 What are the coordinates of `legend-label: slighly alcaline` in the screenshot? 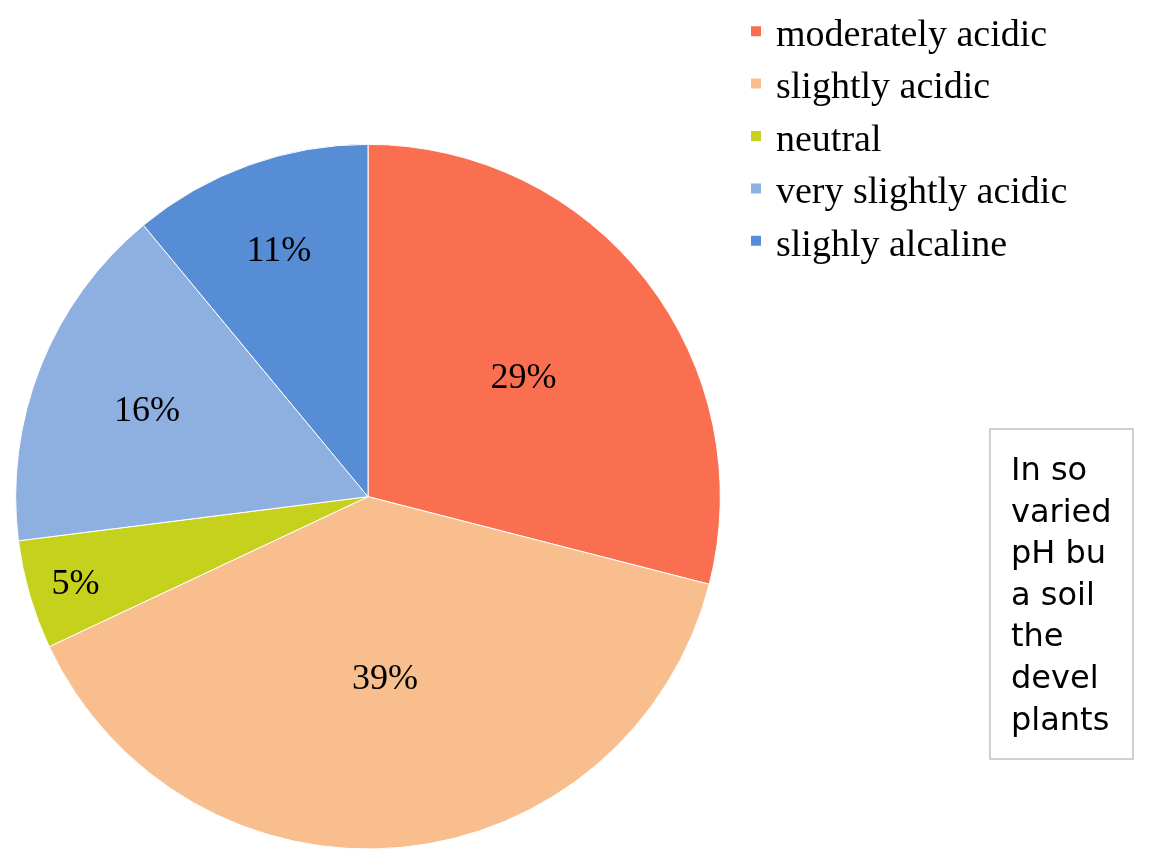 It's located at (892, 242).